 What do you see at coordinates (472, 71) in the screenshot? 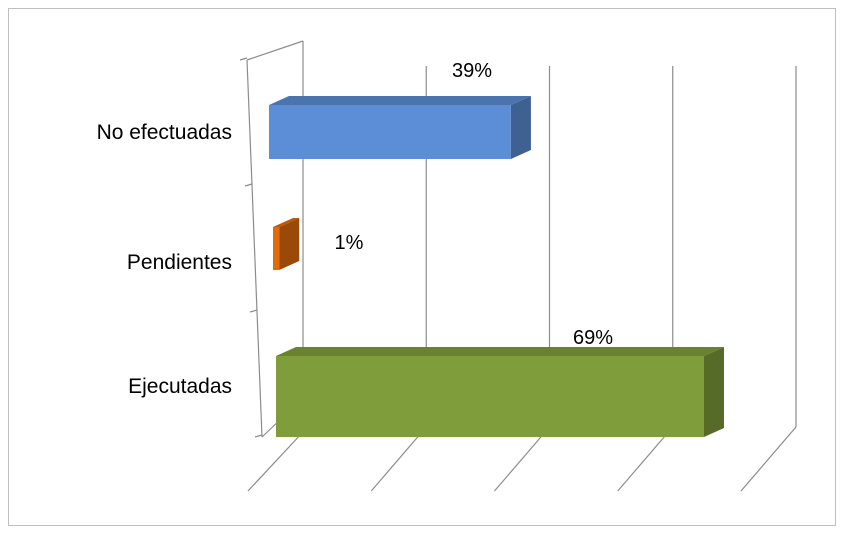
I see `data-label: 39%` at bounding box center [472, 71].